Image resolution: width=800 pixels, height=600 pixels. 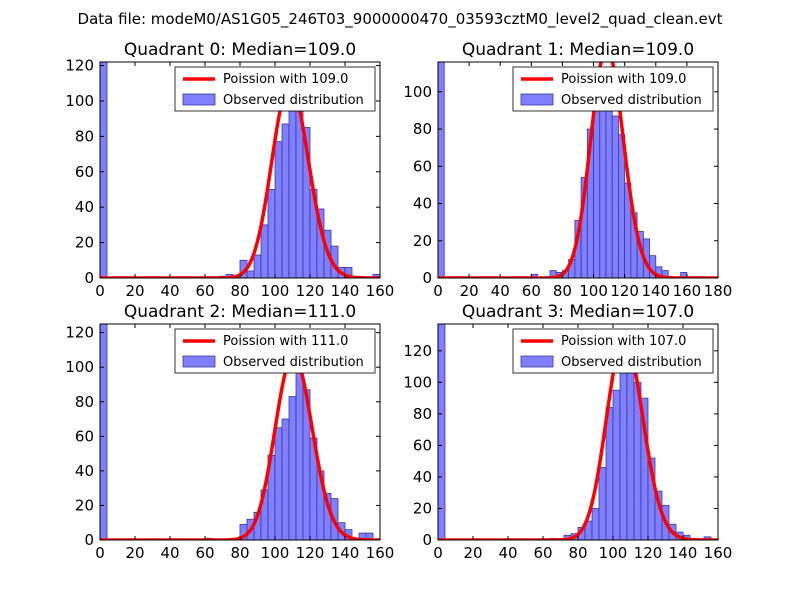 I want to click on panel-title: Quadrant 2: Median=111.0, so click(x=240, y=312).